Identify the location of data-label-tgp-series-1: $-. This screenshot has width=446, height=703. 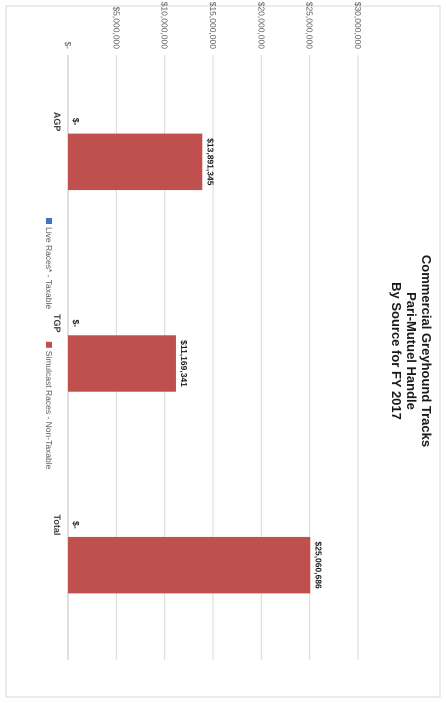
(76, 323).